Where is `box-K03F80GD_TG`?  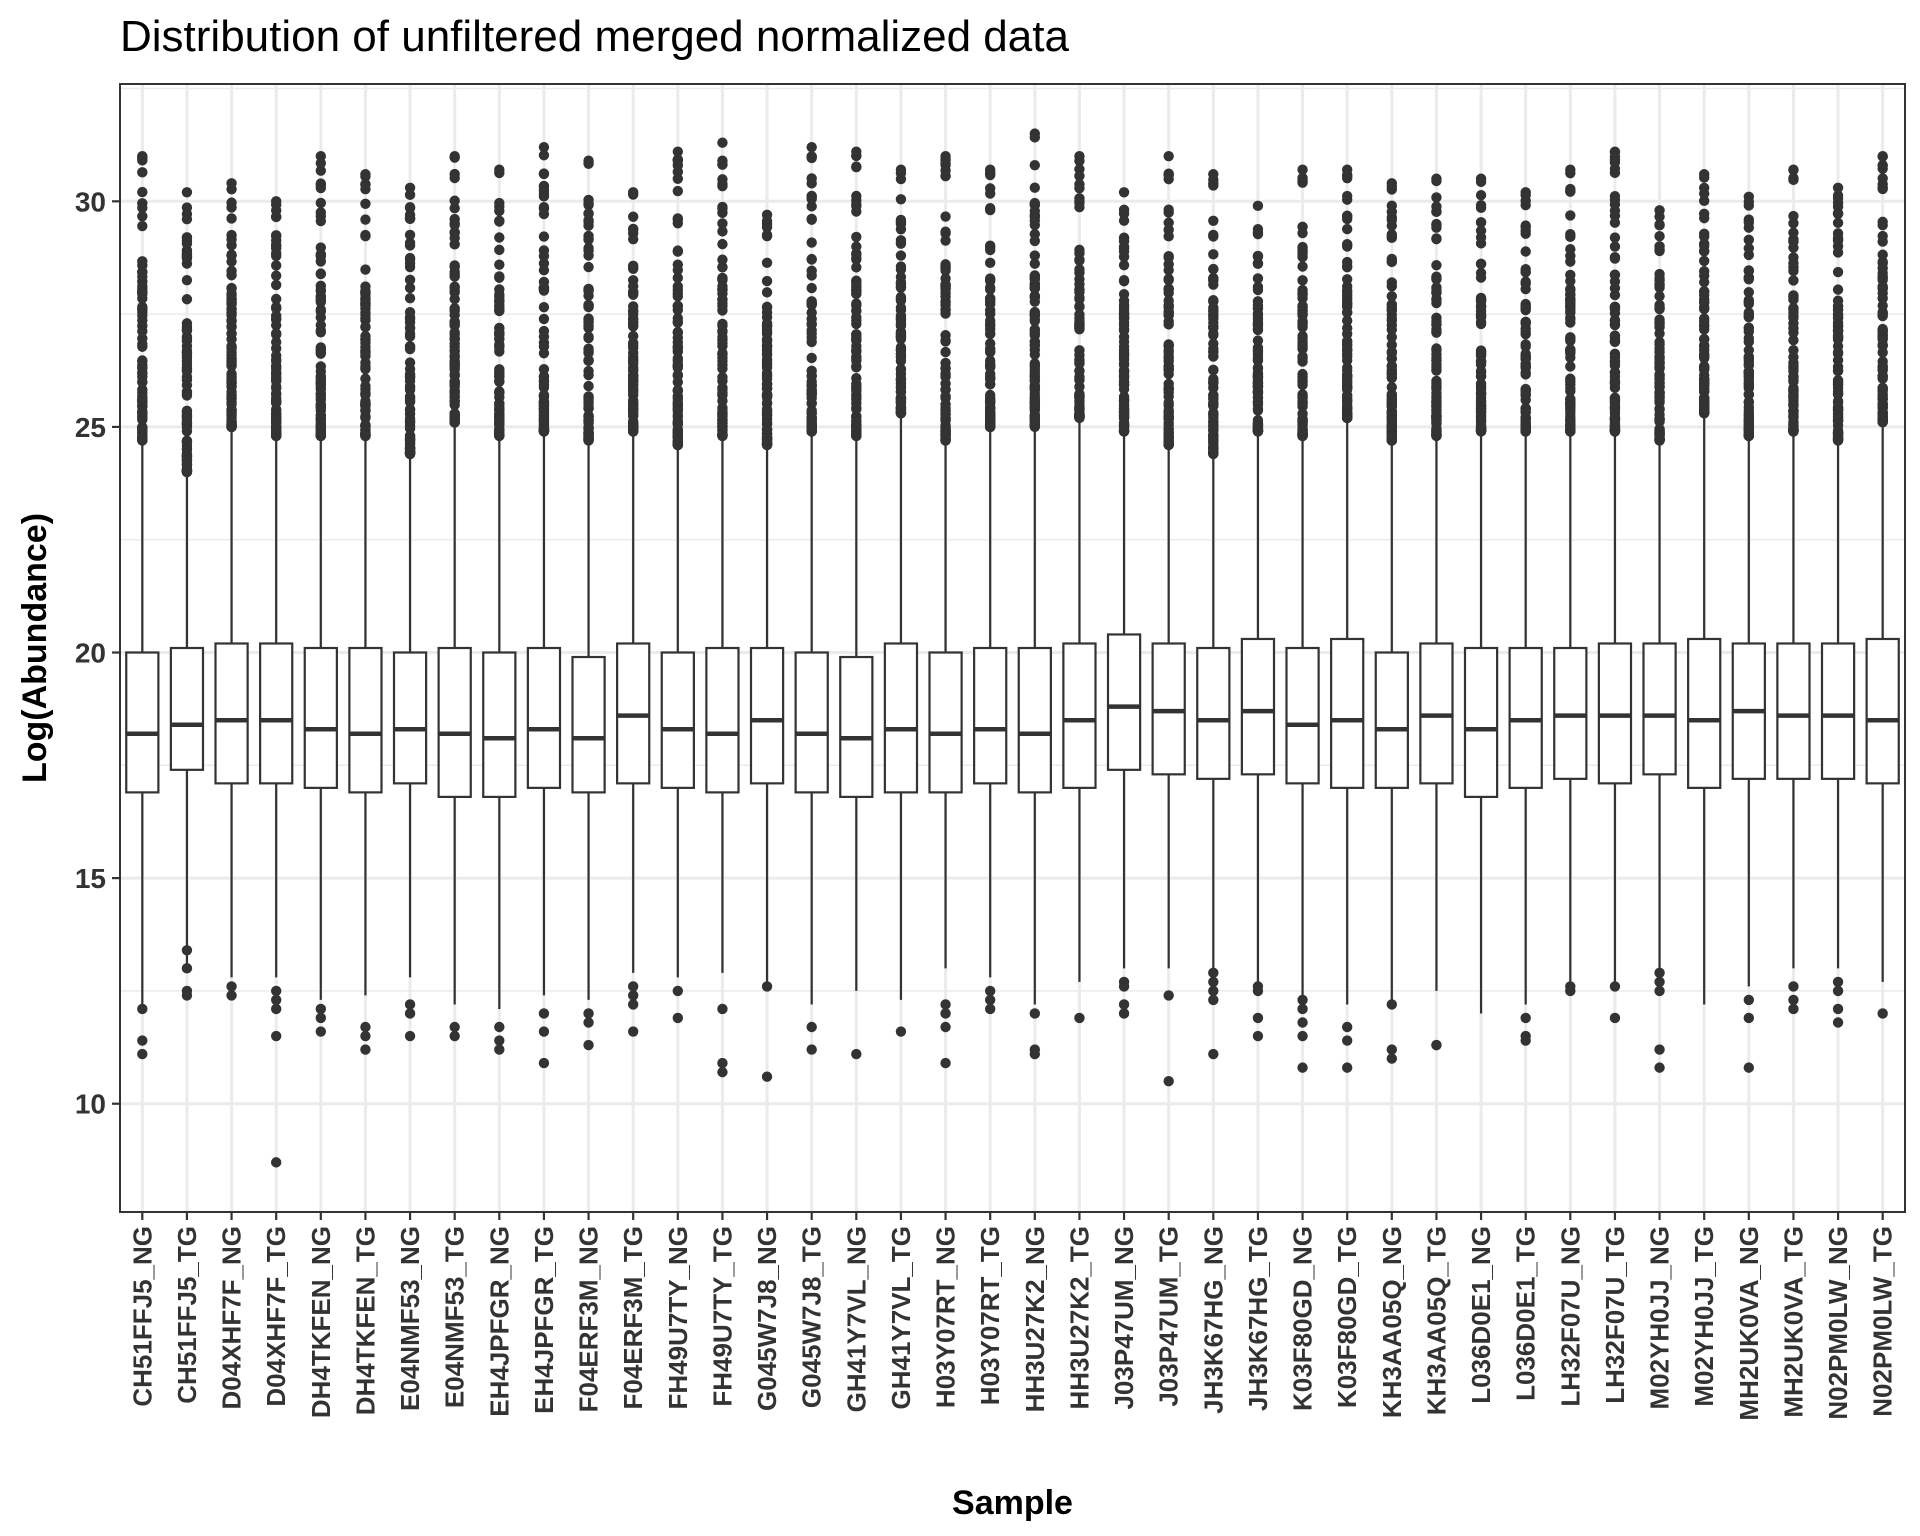 box-K03F80GD_TG is located at coordinates (1347, 618).